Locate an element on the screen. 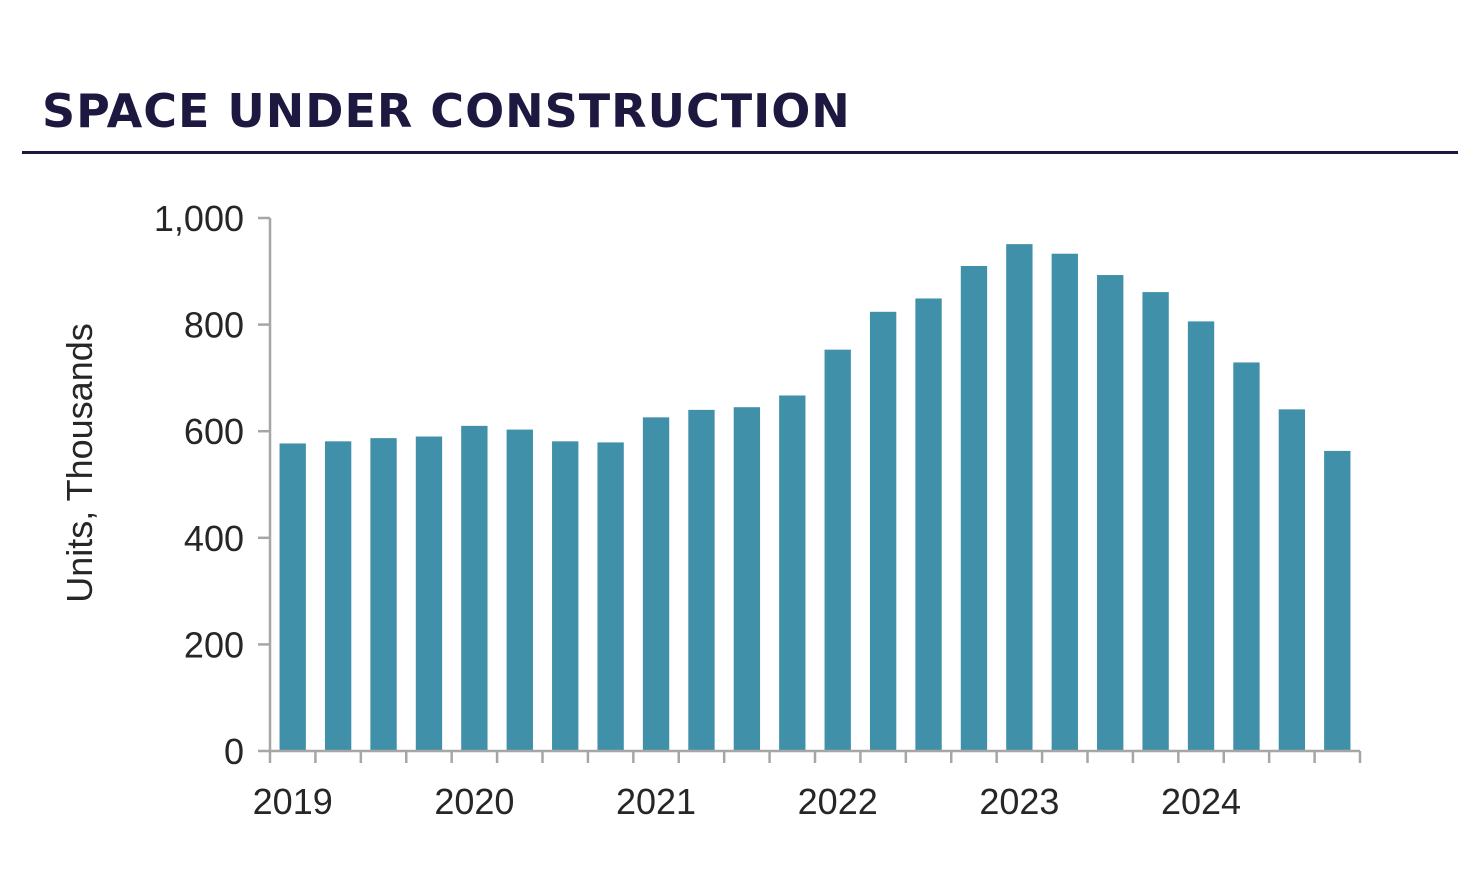 The image size is (1478, 872). x-tick-label: 2022 is located at coordinates (838, 801).